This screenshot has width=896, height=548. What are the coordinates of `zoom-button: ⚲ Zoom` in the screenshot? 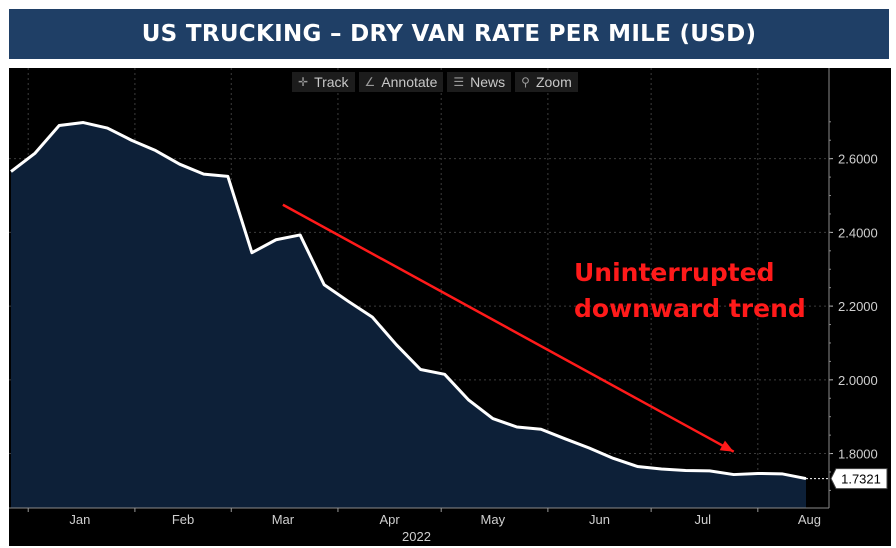 It's located at (546, 82).